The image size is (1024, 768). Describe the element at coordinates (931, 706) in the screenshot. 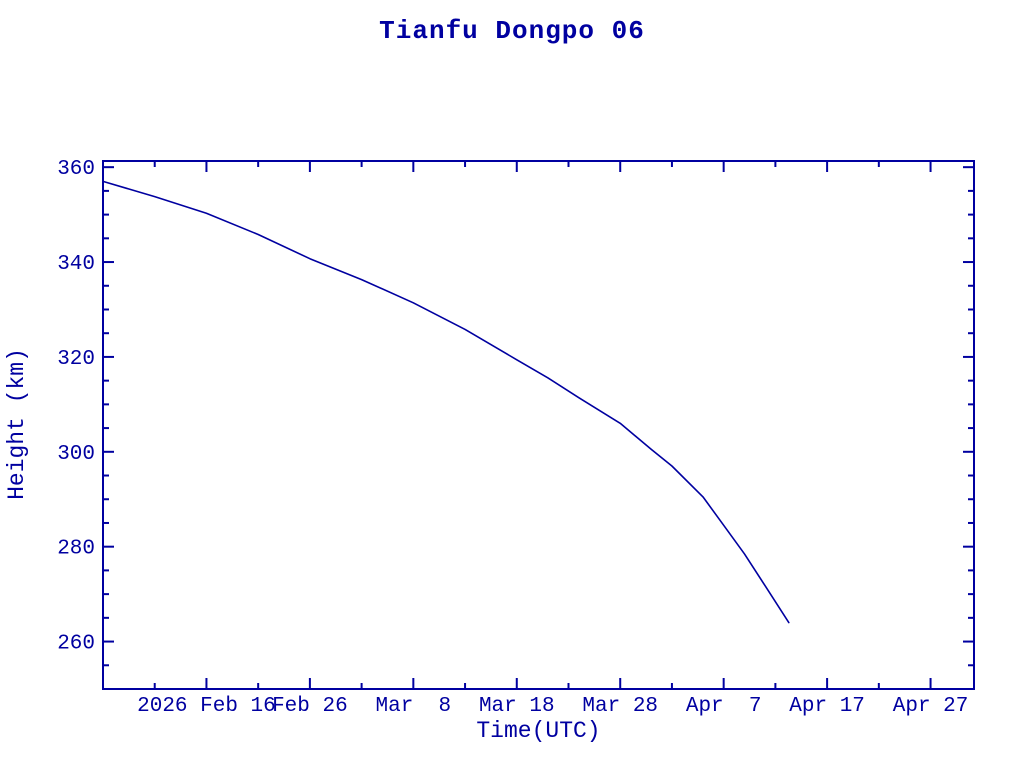

I see `x-tick-label: Apr 27` at that location.